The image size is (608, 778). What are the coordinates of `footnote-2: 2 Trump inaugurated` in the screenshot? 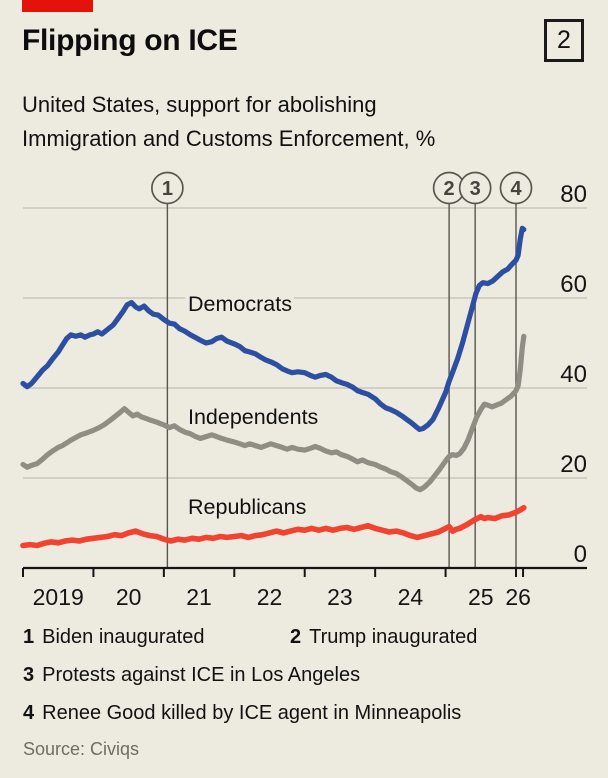 It's located at (384, 637).